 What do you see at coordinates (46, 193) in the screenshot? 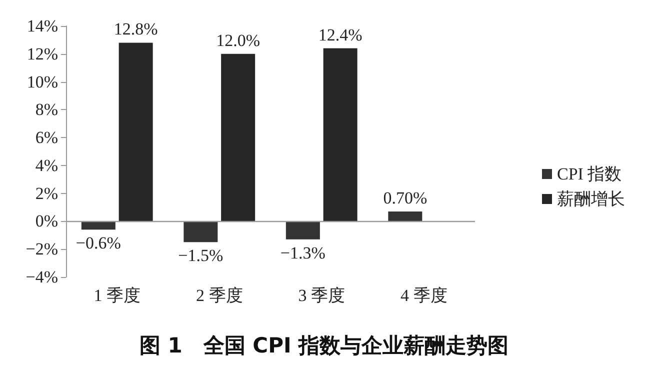
I see `y-tick-label: 2%` at bounding box center [46, 193].